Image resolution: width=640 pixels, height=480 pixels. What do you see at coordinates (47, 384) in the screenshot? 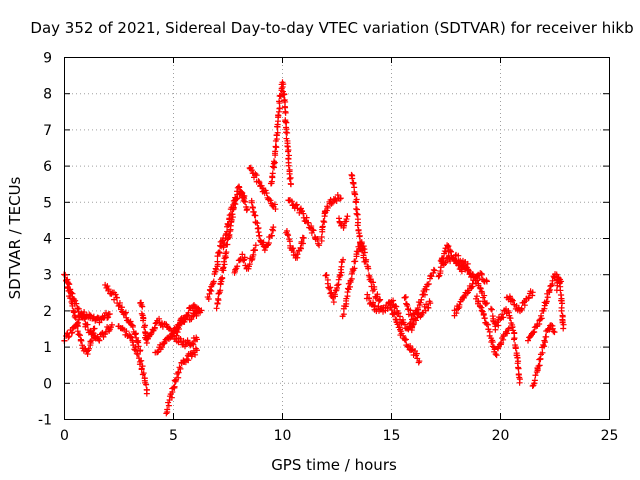
I see `y-tick-label: 0` at bounding box center [47, 384].